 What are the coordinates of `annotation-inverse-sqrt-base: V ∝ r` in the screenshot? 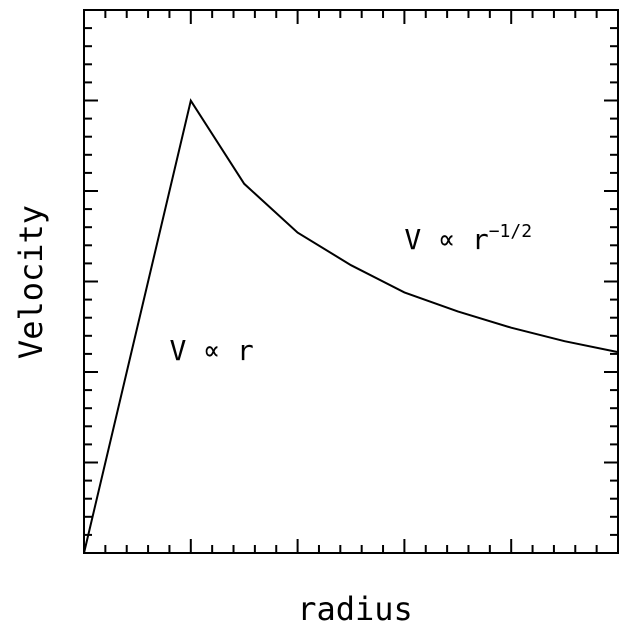 It's located at (446, 239).